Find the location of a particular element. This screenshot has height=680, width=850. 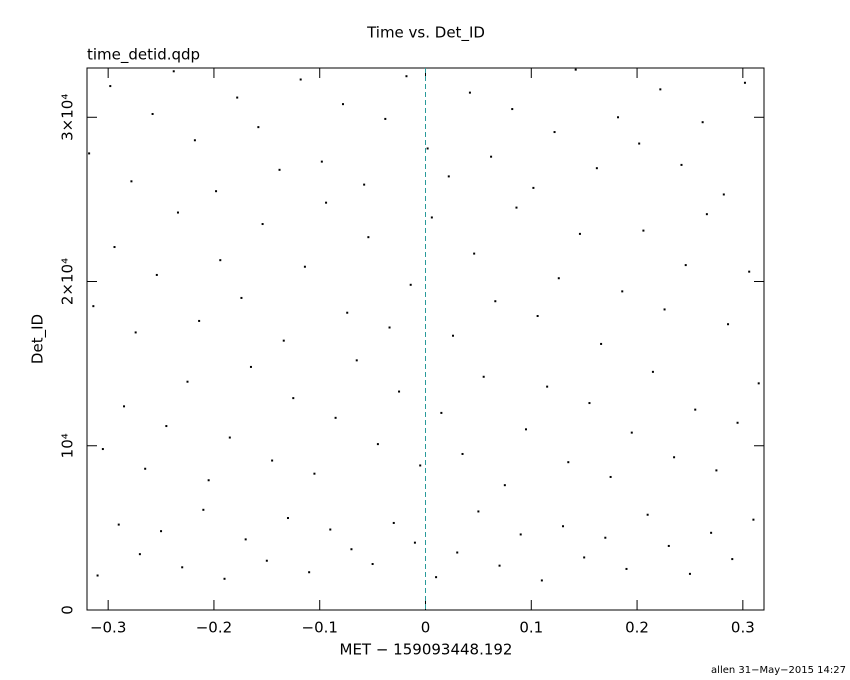

x-tick-label: 0 is located at coordinates (426, 628).